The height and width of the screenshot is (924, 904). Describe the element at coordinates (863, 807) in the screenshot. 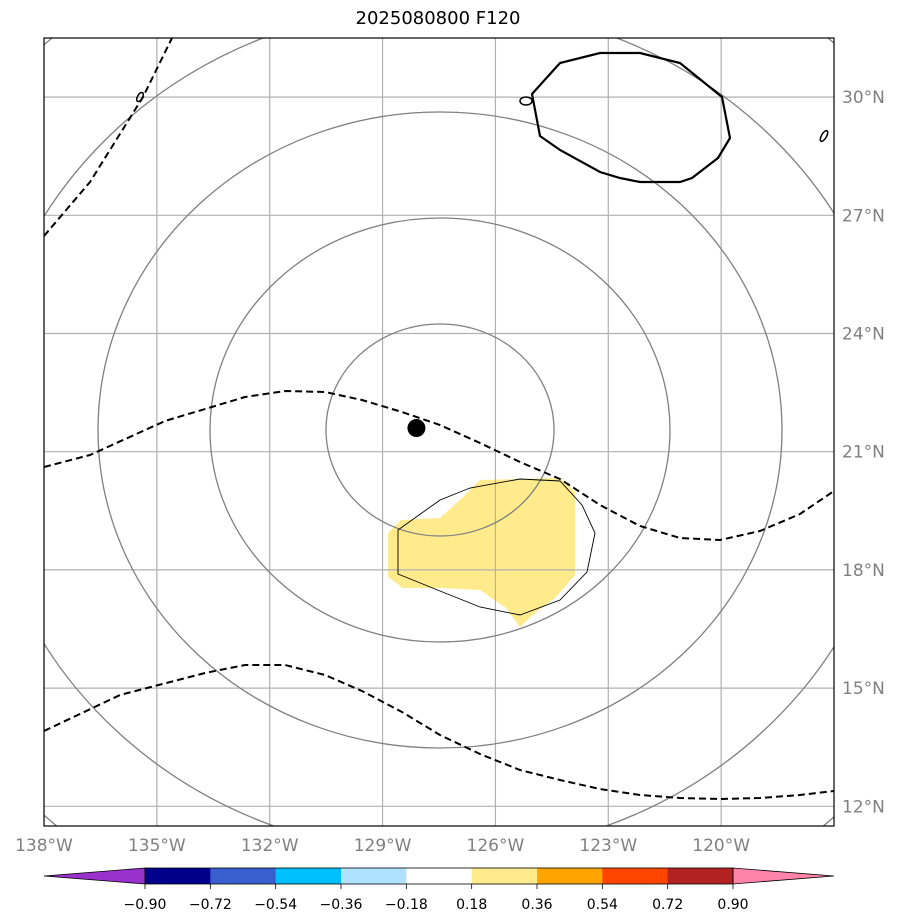

I see `latitude-tick-label: 12°N` at that location.